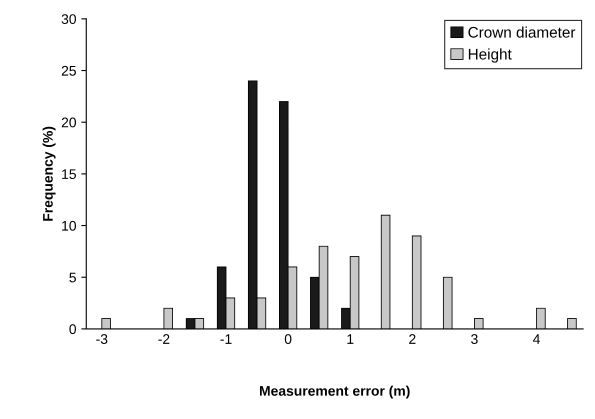 This screenshot has height=419, width=595. I want to click on y-tick-label: 5, so click(72, 277).